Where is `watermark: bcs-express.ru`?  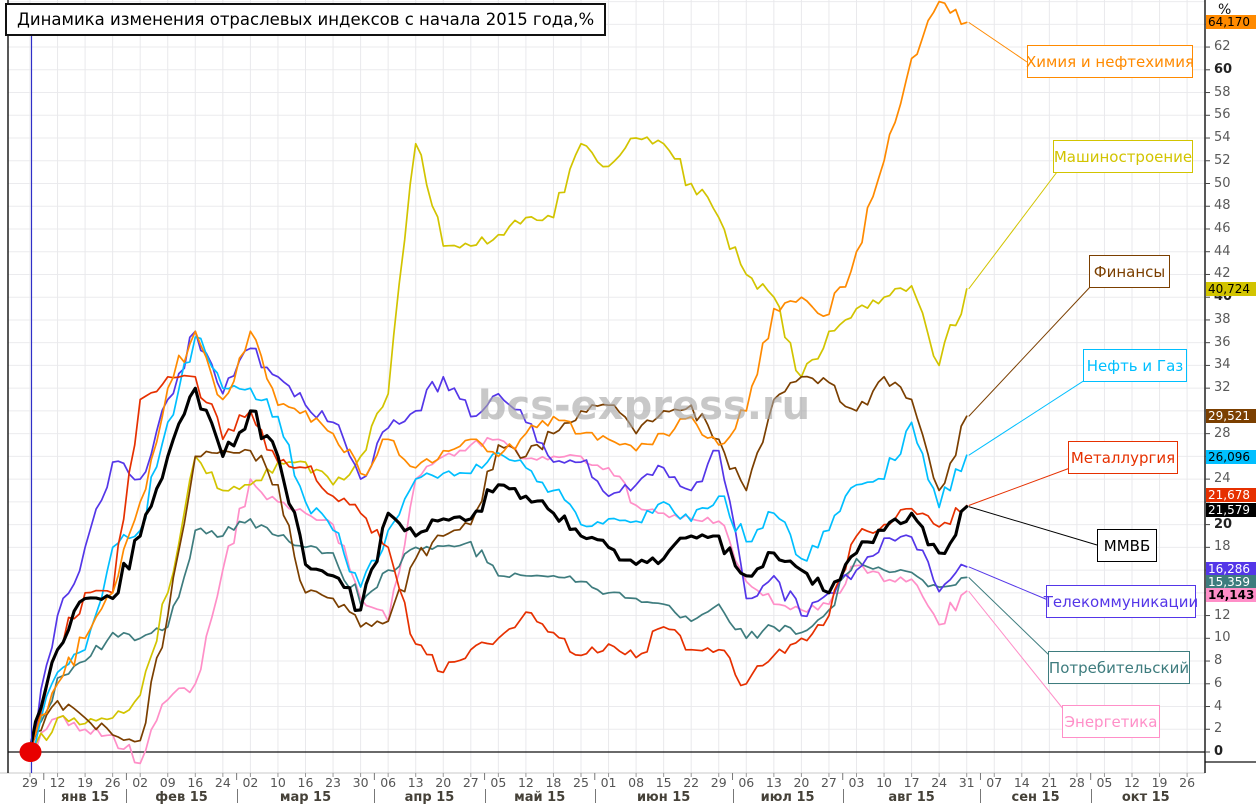 watermark: bcs-express.ru is located at coordinates (644, 406).